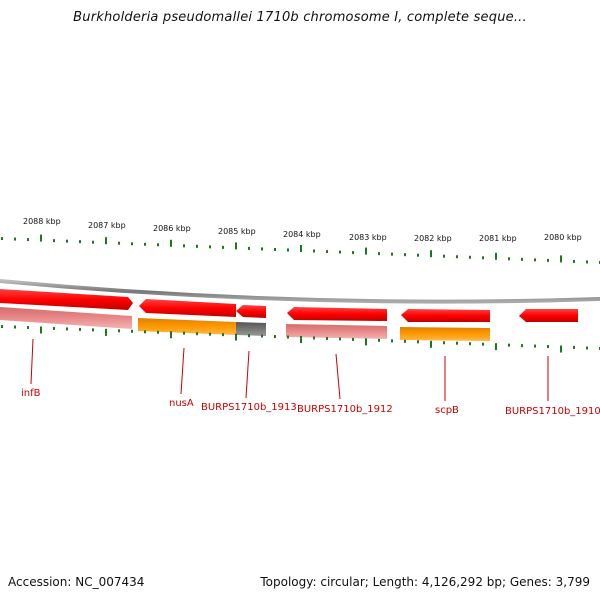  Describe the element at coordinates (552, 411) in the screenshot. I see `gene-label-burps1910: BURPS1710b_1910` at that location.